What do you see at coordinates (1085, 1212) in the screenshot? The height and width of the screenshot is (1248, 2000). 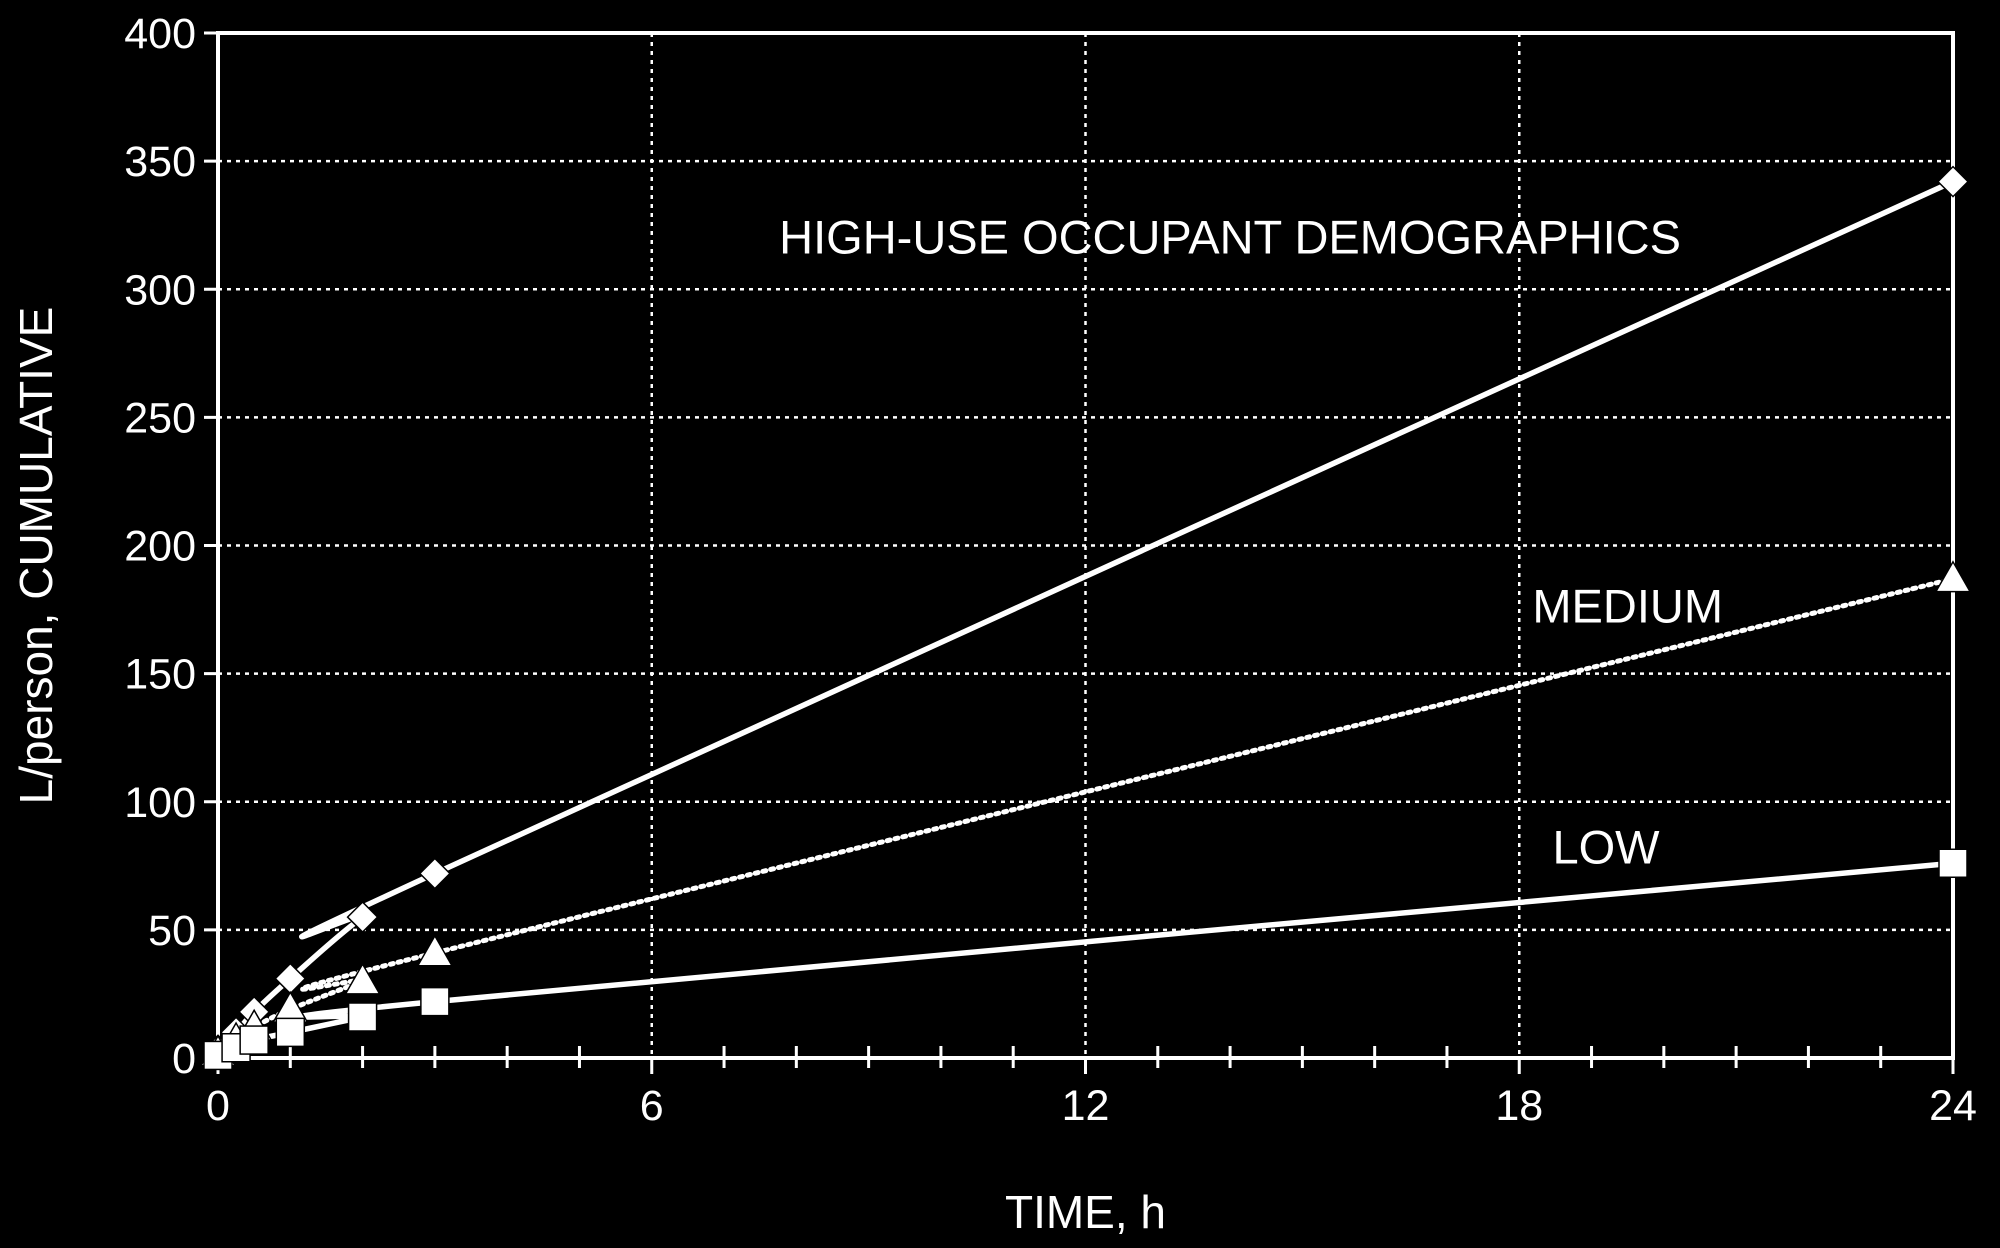 I see `x-axis-title: TIME, h` at bounding box center [1085, 1212].